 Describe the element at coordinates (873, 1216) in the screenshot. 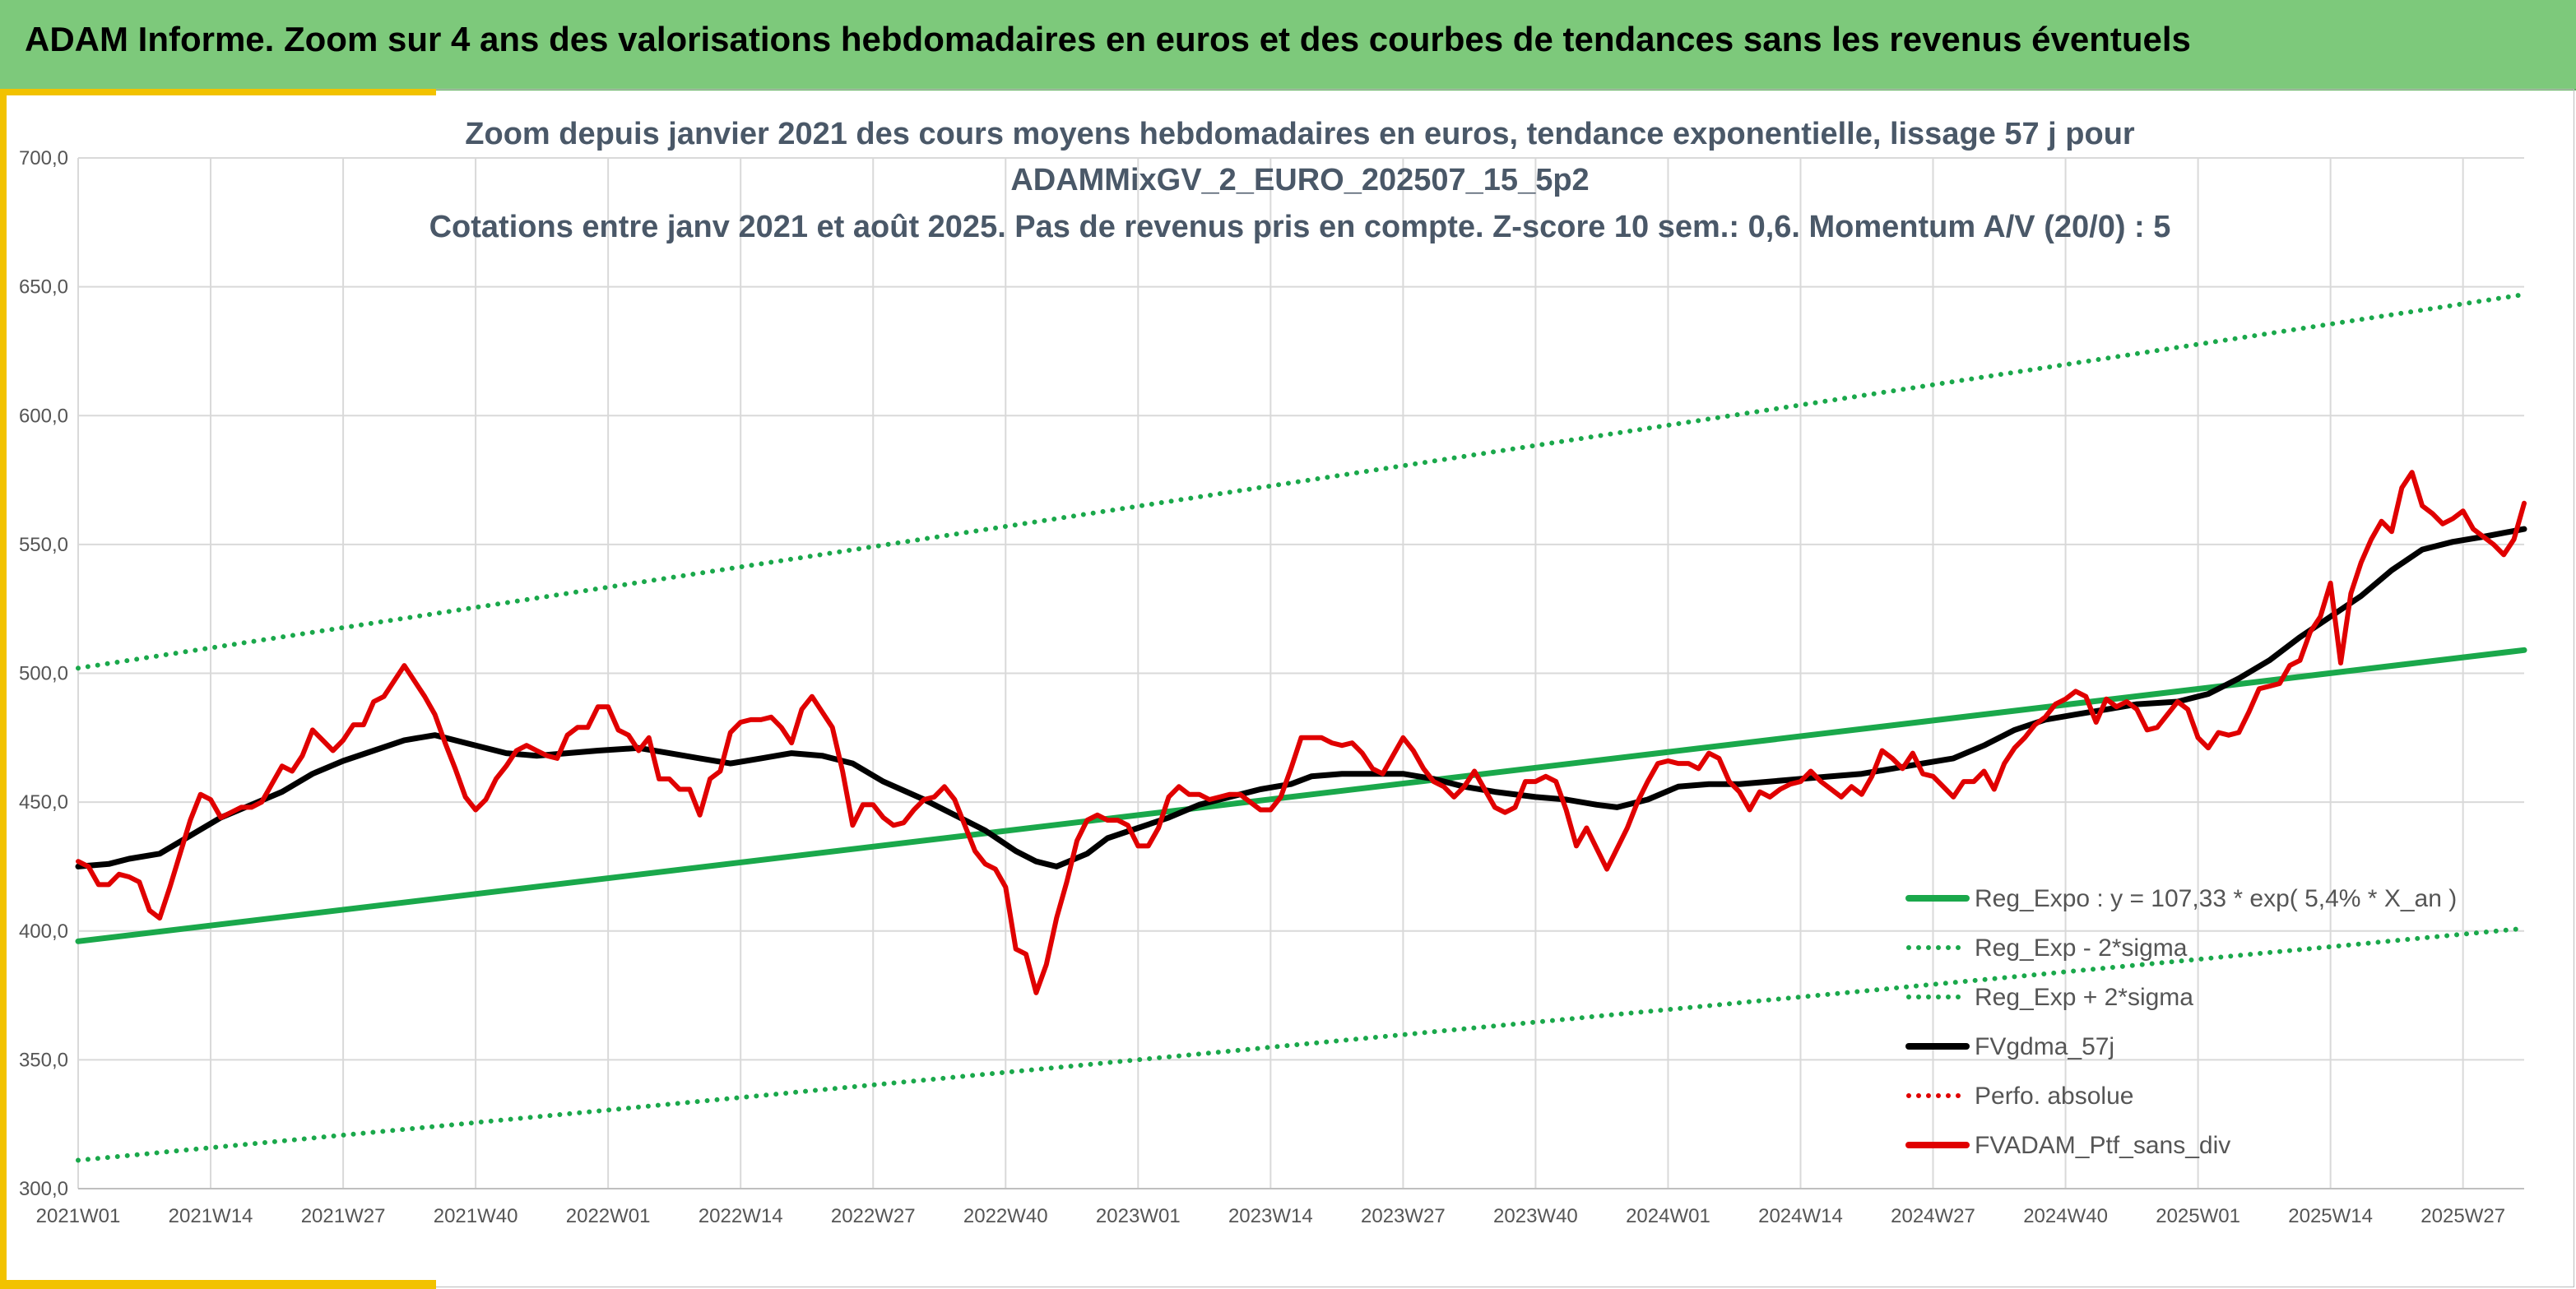

I see `x-tick-label: 2022W27` at that location.